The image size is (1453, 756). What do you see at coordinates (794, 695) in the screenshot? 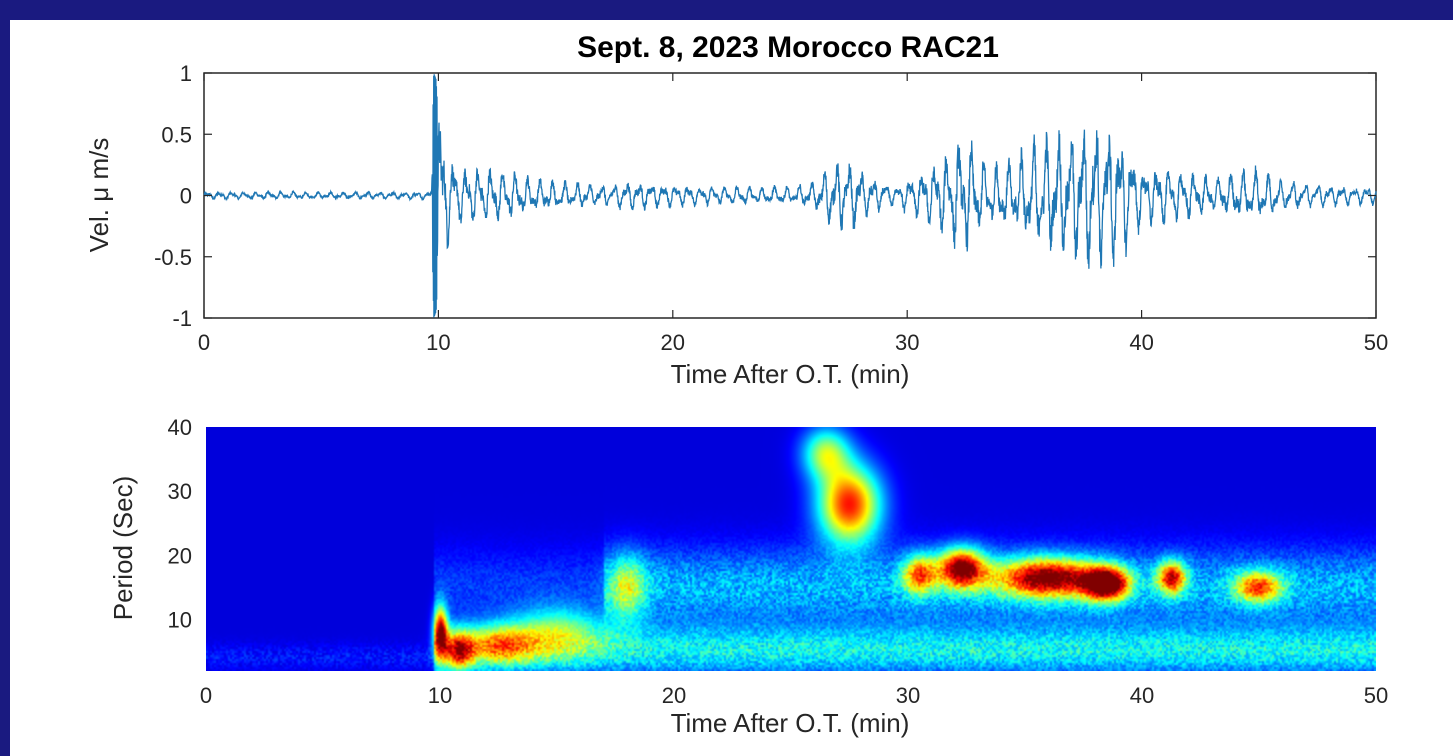
I see `spectrogram-x-ticks: 0 10 20 30 40 50` at bounding box center [794, 695].